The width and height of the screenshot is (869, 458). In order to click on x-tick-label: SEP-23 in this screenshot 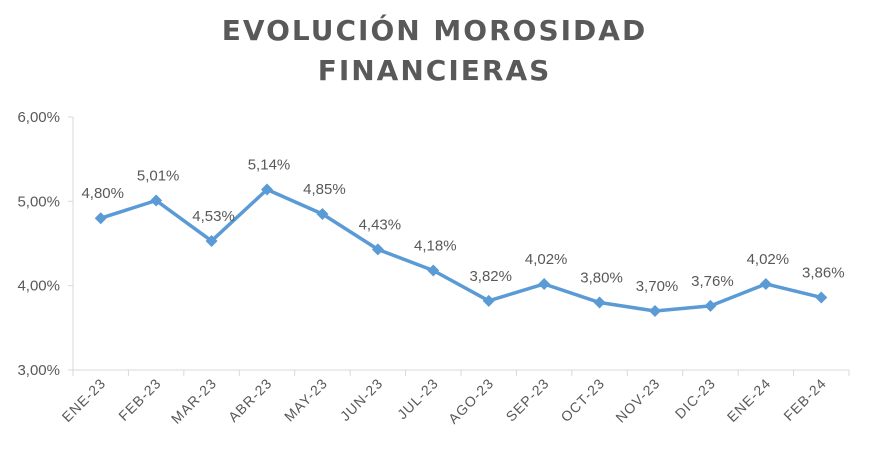, I will do `click(528, 400)`.